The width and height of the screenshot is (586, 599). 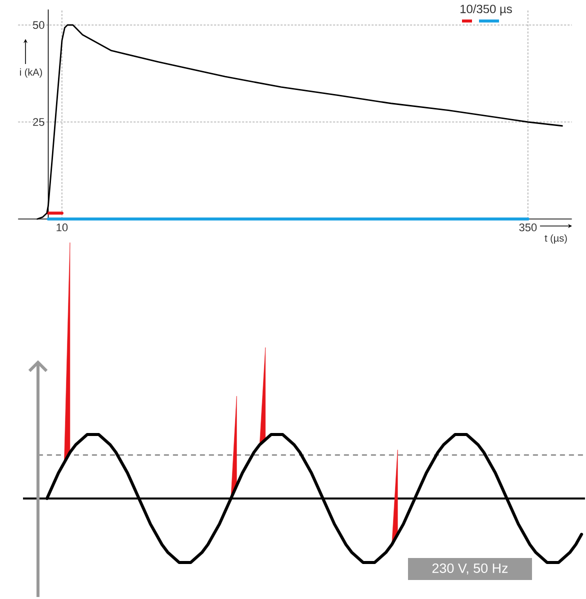 I want to click on y-tick-label: 50, so click(x=38, y=25).